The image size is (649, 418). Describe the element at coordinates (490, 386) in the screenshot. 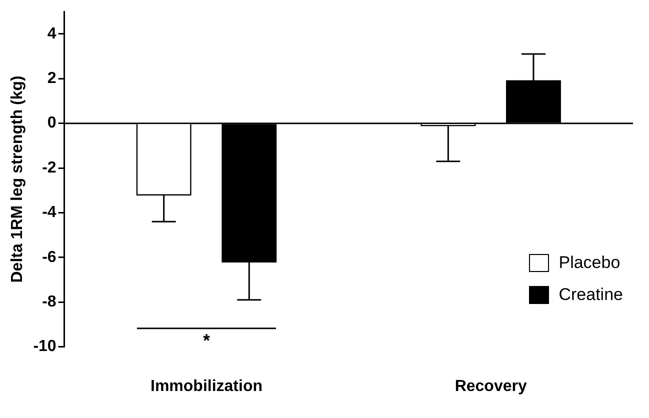

I see `x-tick-label: Recovery` at that location.